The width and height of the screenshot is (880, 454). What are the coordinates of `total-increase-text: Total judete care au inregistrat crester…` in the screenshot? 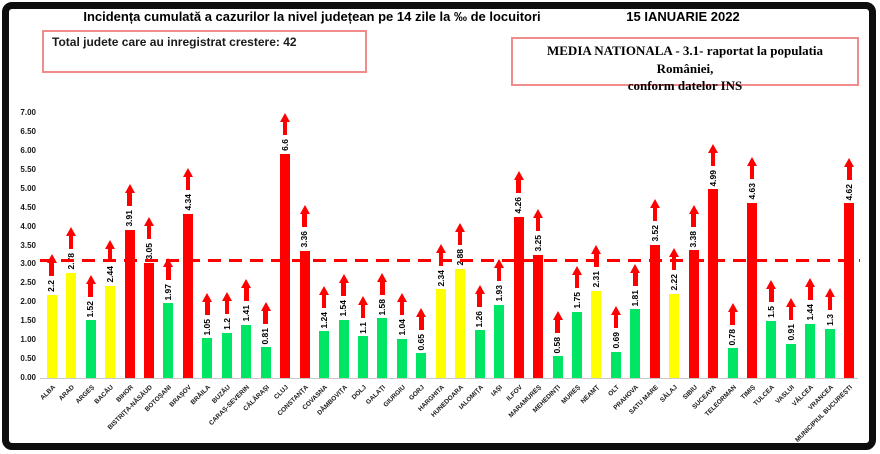 It's located at (174, 42).